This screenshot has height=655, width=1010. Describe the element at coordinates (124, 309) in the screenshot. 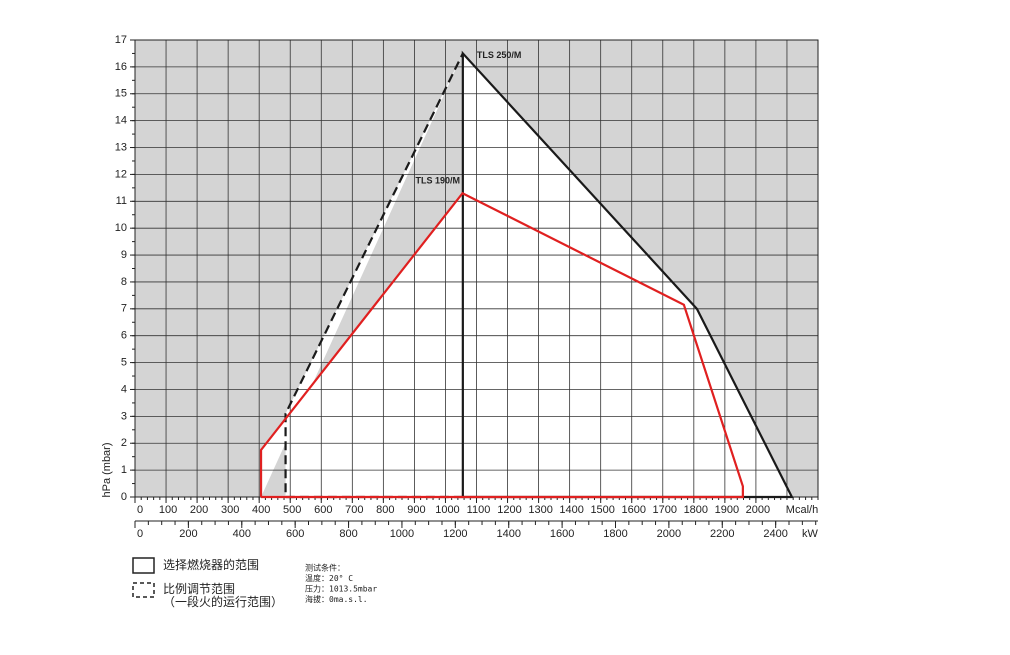

I see `y-tick-label: 7` at that location.